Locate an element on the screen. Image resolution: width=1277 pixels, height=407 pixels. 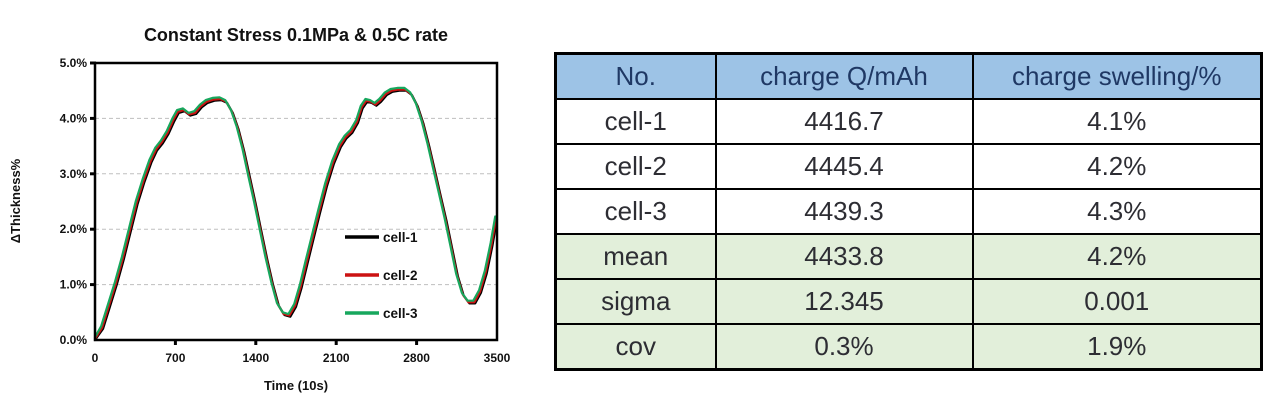
row-label-cell: cov is located at coordinates (635, 347).